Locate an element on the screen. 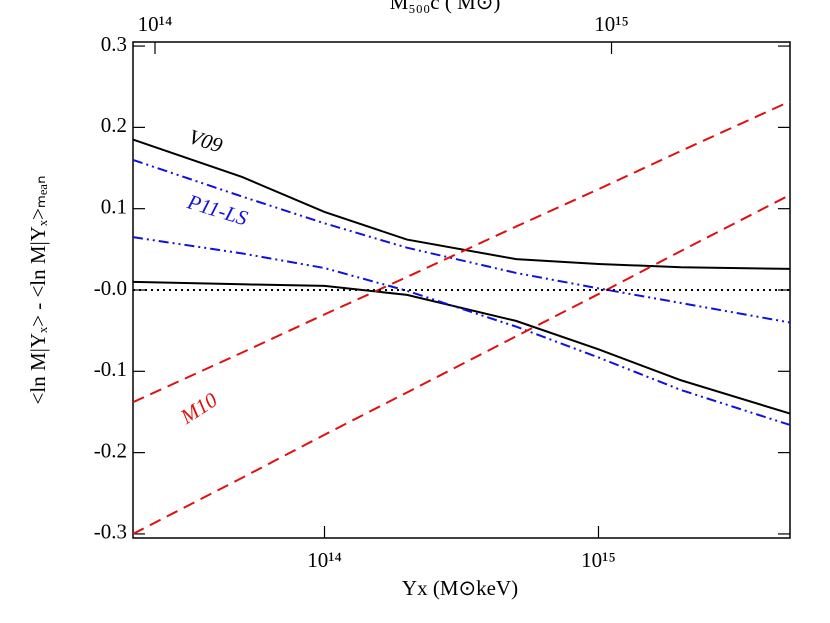  y-tick-label: -0.3 is located at coordinates (110, 532).